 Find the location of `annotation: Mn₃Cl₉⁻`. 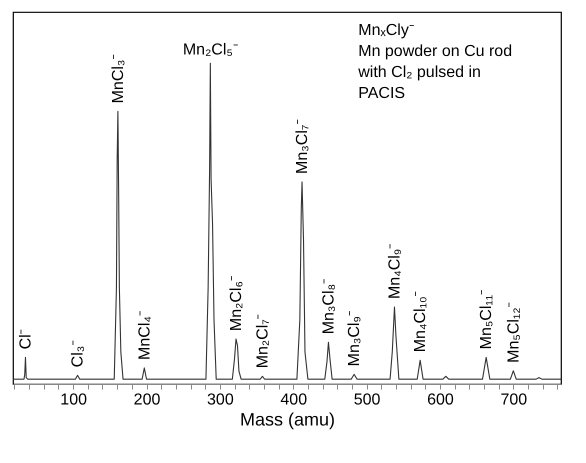

annotation: Mn₃Cl₉⁻ is located at coordinates (355, 338).